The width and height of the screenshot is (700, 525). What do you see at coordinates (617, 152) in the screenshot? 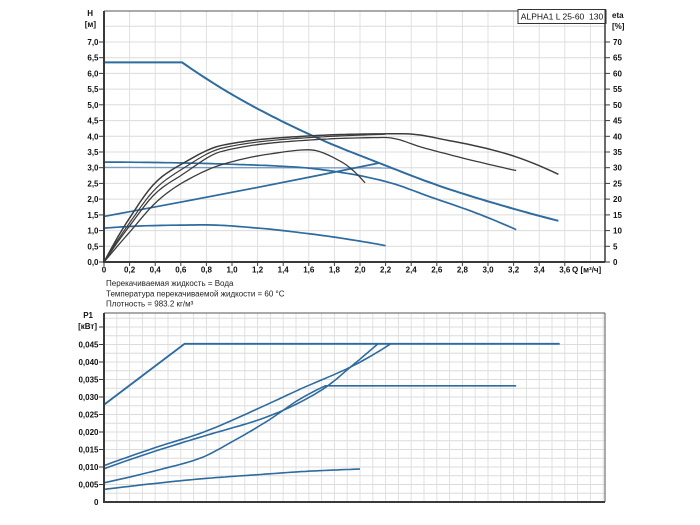
I see `svg-text: 35` at bounding box center [617, 152].